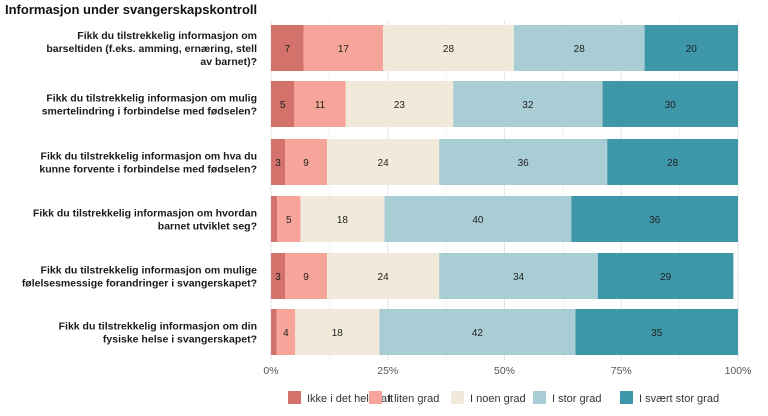 This screenshot has width=768, height=416. I want to click on bar-segment-r4-s4, so click(665, 276).